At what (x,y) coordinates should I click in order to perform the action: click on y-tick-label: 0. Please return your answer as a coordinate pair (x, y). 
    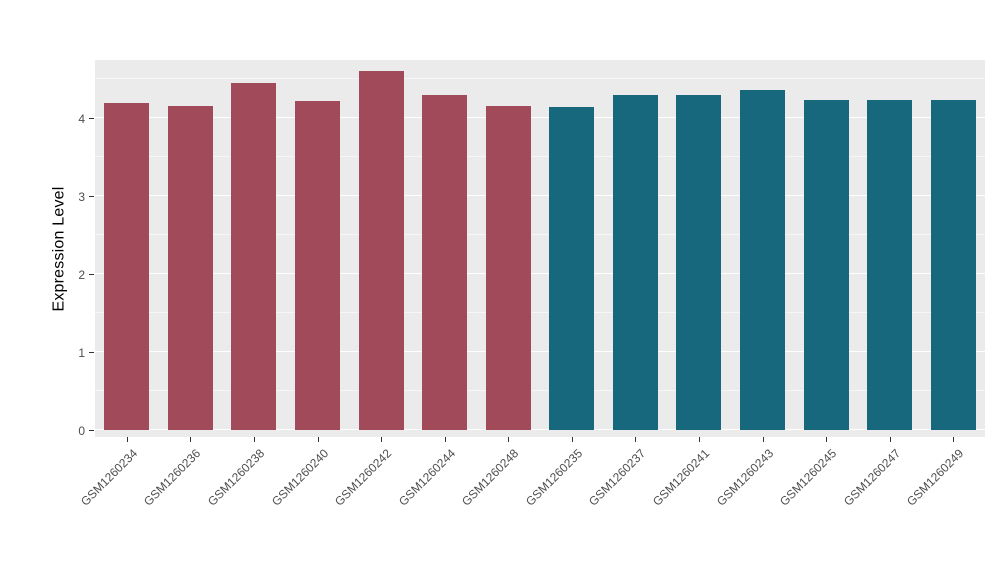
    Looking at the image, I should click on (81, 431).